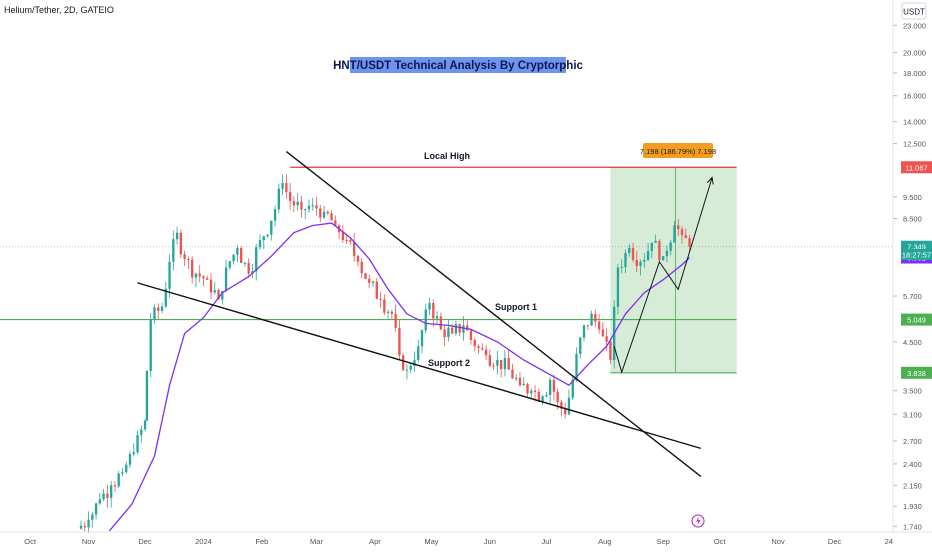 Image resolution: width=932 pixels, height=555 pixels. Describe the element at coordinates (889, 541) in the screenshot. I see `x-tick-label: 24` at that location.